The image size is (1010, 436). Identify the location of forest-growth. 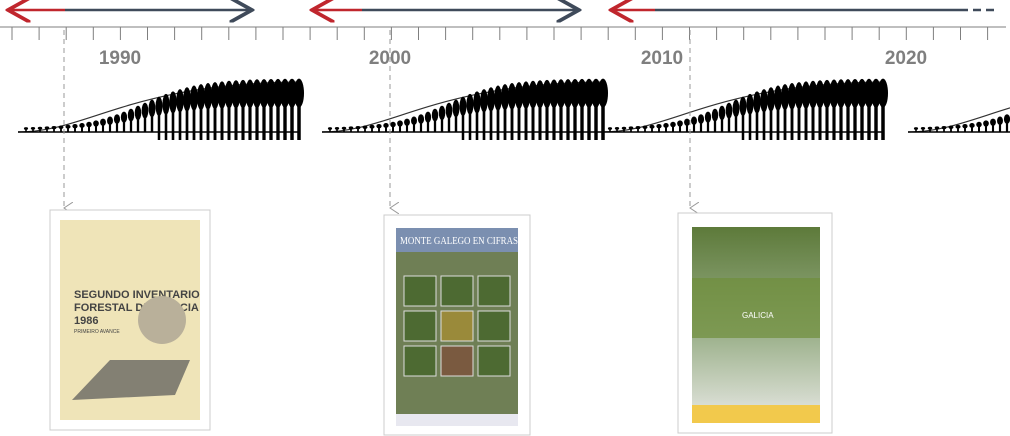
(513, 109).